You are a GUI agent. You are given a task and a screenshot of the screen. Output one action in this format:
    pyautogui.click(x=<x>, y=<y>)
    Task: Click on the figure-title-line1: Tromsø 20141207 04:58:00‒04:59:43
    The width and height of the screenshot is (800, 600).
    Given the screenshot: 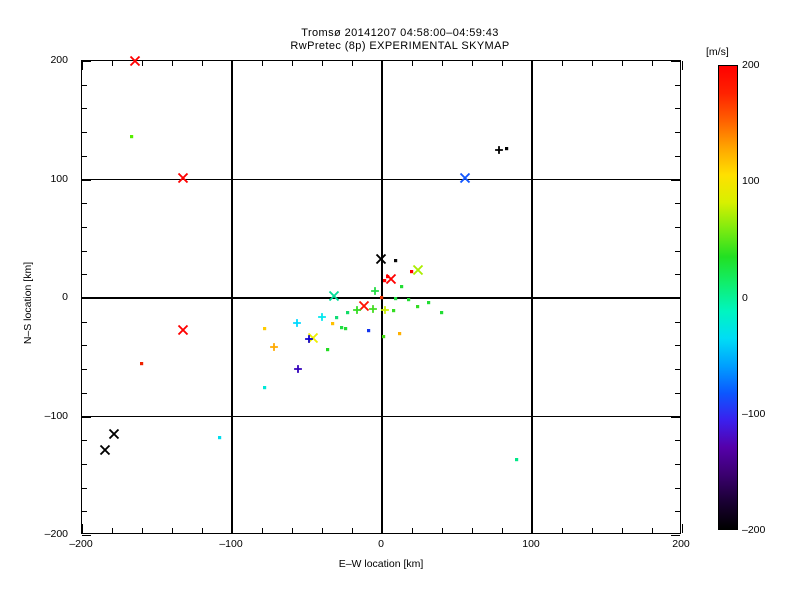 What is the action you would take?
    pyautogui.click(x=400, y=33)
    